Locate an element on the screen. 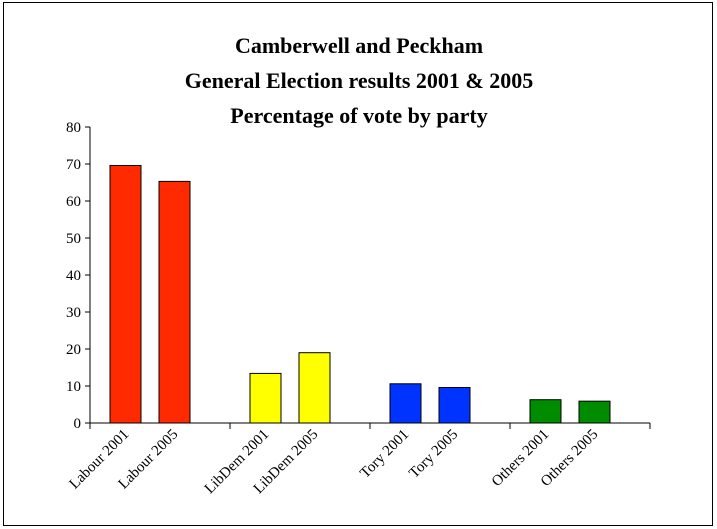 The image size is (717, 529). x-category-label: Tory 2005 is located at coordinates (433, 454).